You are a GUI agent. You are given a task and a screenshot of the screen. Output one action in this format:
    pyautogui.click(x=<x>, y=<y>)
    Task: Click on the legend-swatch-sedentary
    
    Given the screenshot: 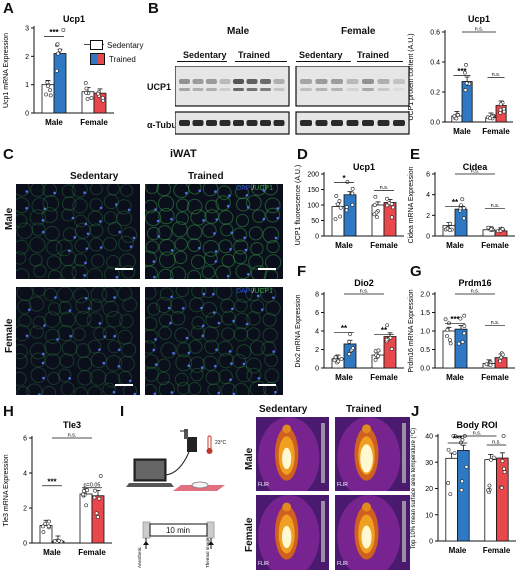 What is the action you would take?
    pyautogui.click(x=96, y=45)
    